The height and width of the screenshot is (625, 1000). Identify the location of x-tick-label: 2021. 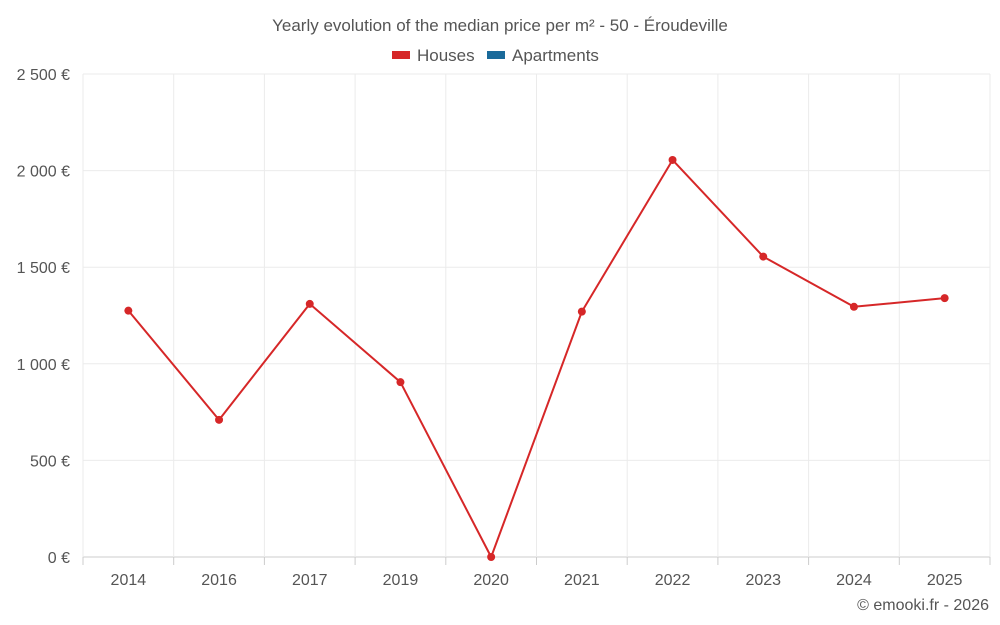
(582, 580).